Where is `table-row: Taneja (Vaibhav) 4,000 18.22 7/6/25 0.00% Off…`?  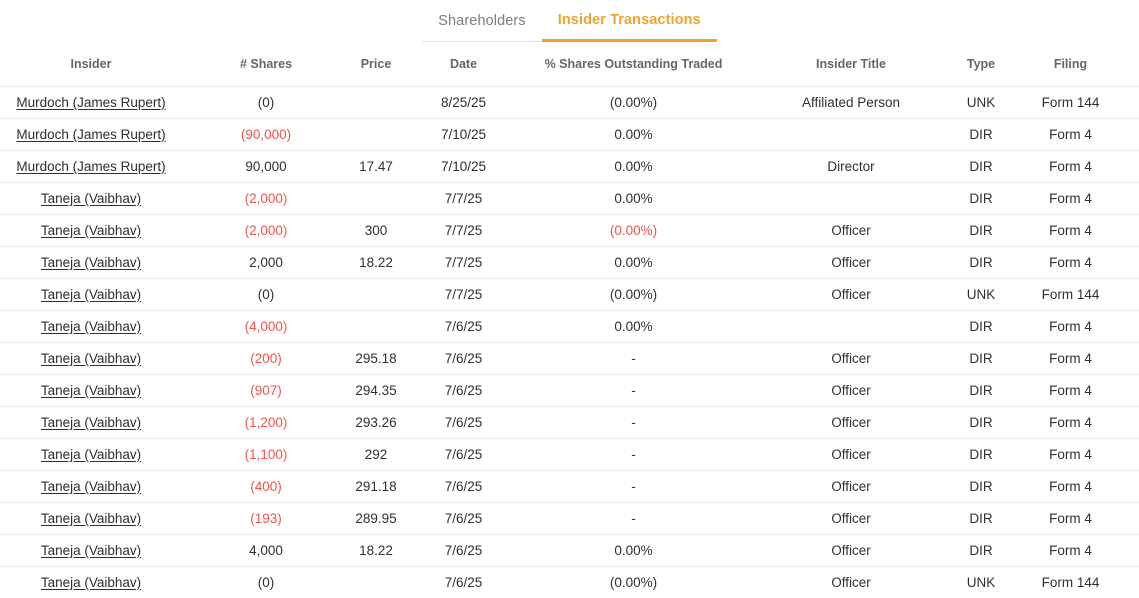
table-row: Taneja (Vaibhav) 4,000 18.22 7/6/25 0.00% Off… is located at coordinates (569, 549).